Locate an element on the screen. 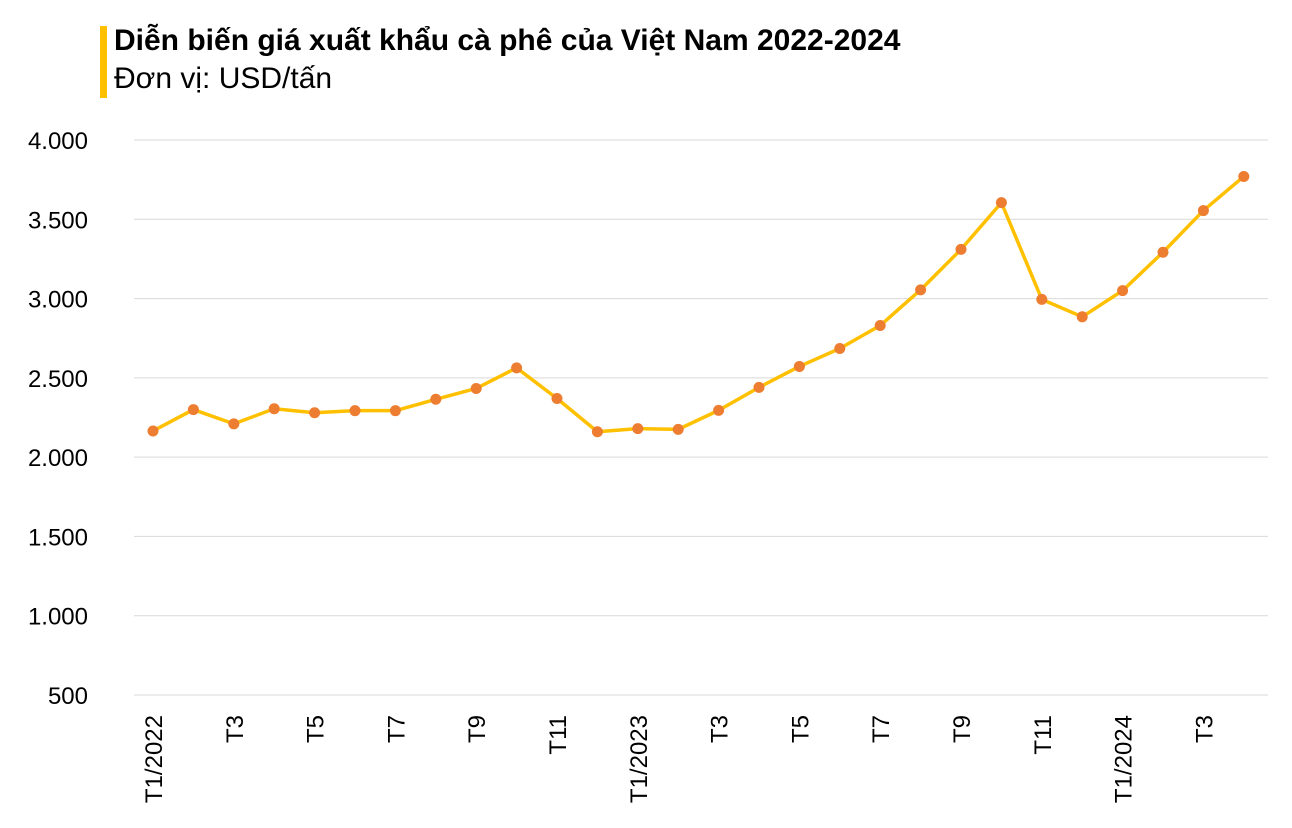 This screenshot has height=828, width=1292. y-tick-label: 4.000 is located at coordinates (58, 141).